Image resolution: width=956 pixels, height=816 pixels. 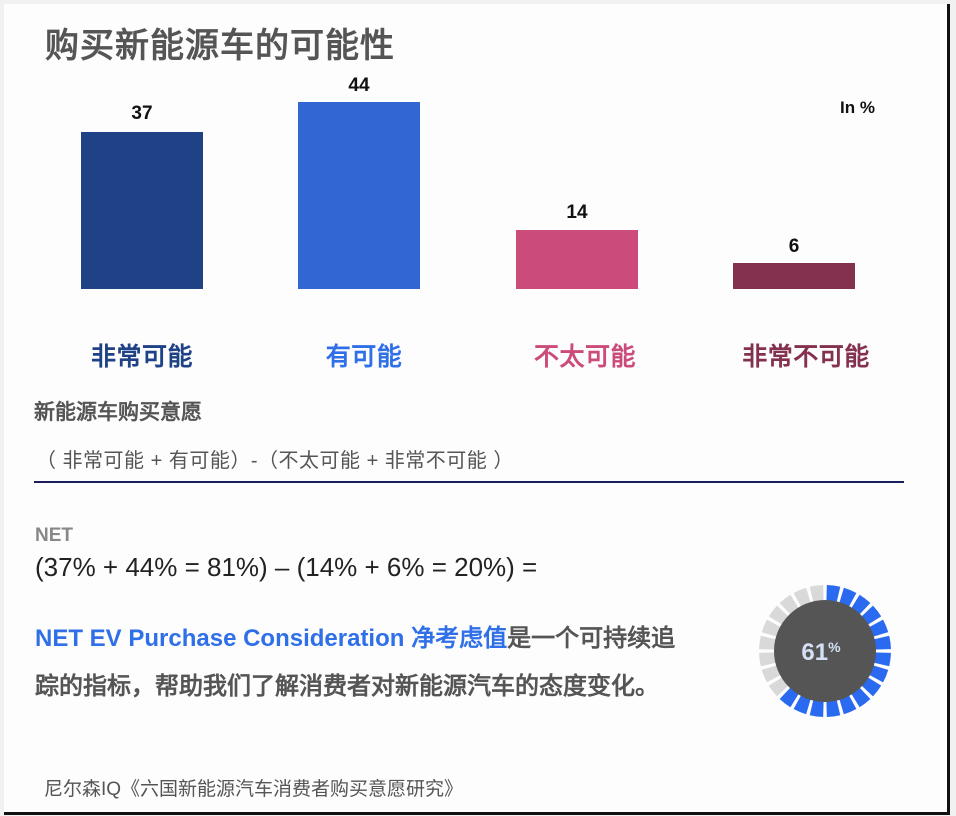 I want to click on category-label-very-unlikely: 非常不可能, so click(x=806, y=357).